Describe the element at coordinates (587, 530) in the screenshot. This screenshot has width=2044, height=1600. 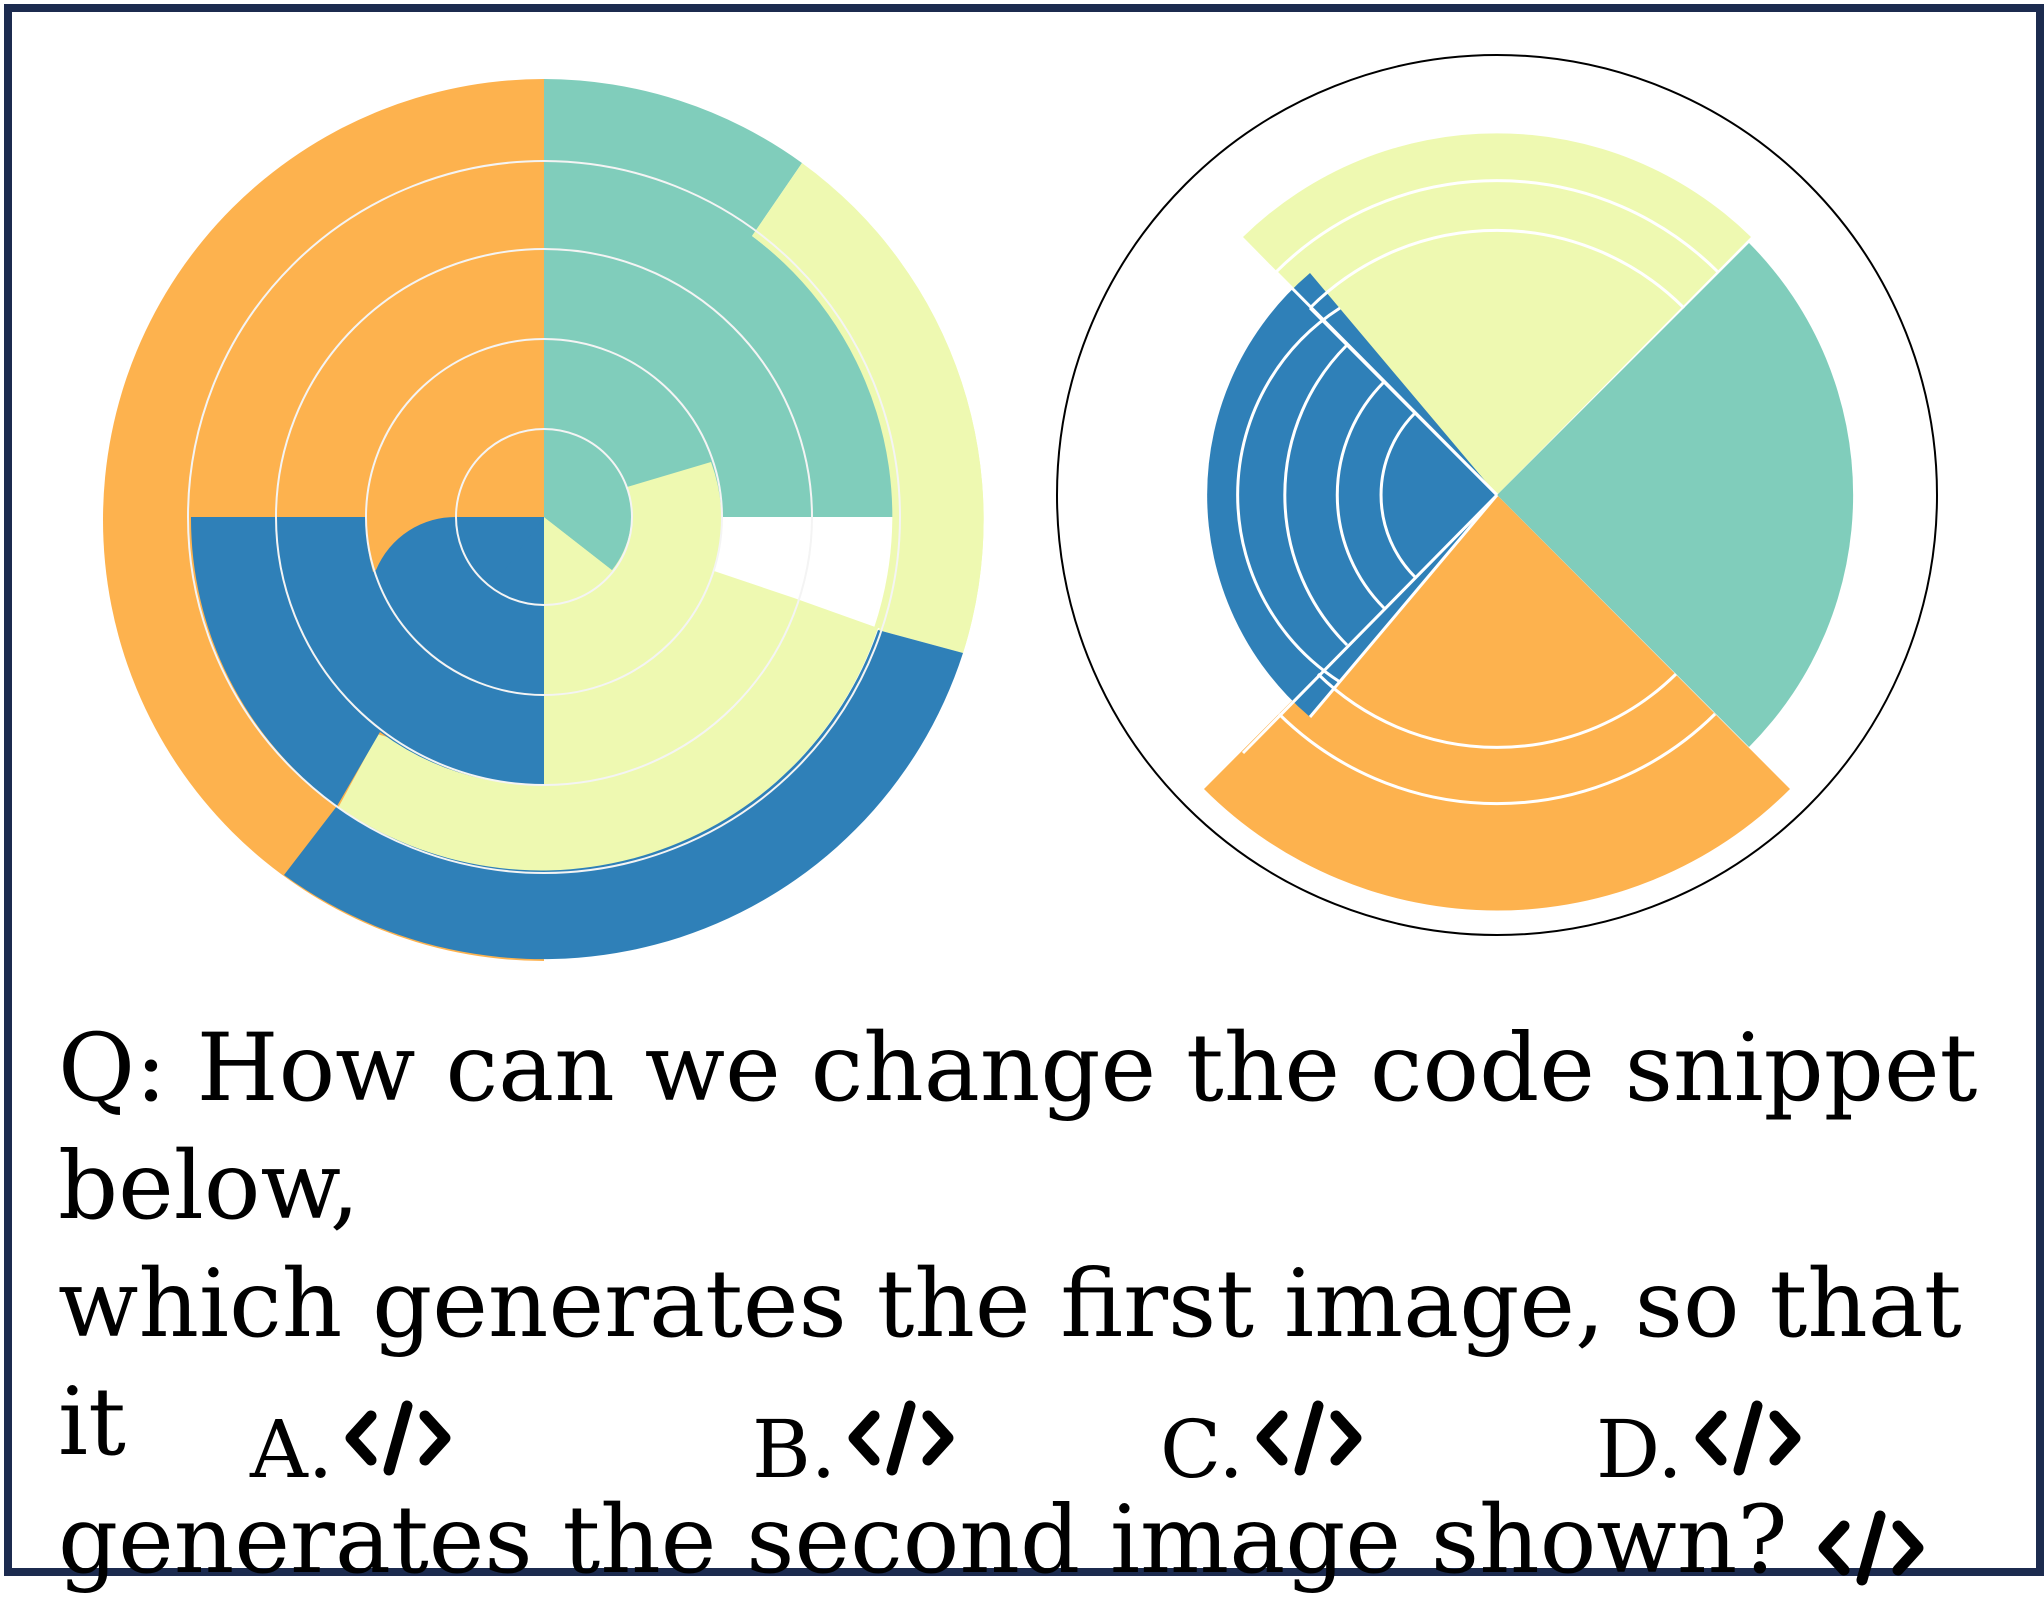
I see `chart1-teal-wedge` at that location.